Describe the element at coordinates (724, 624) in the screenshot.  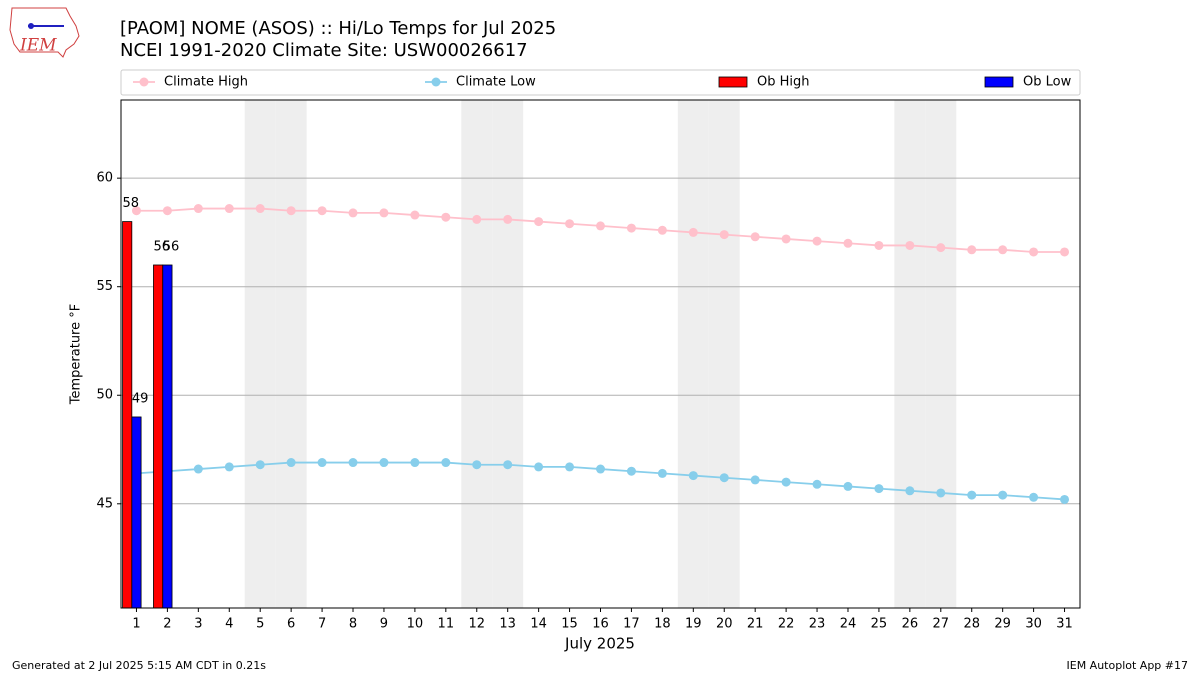
I see `x-tick-label: 20` at that location.